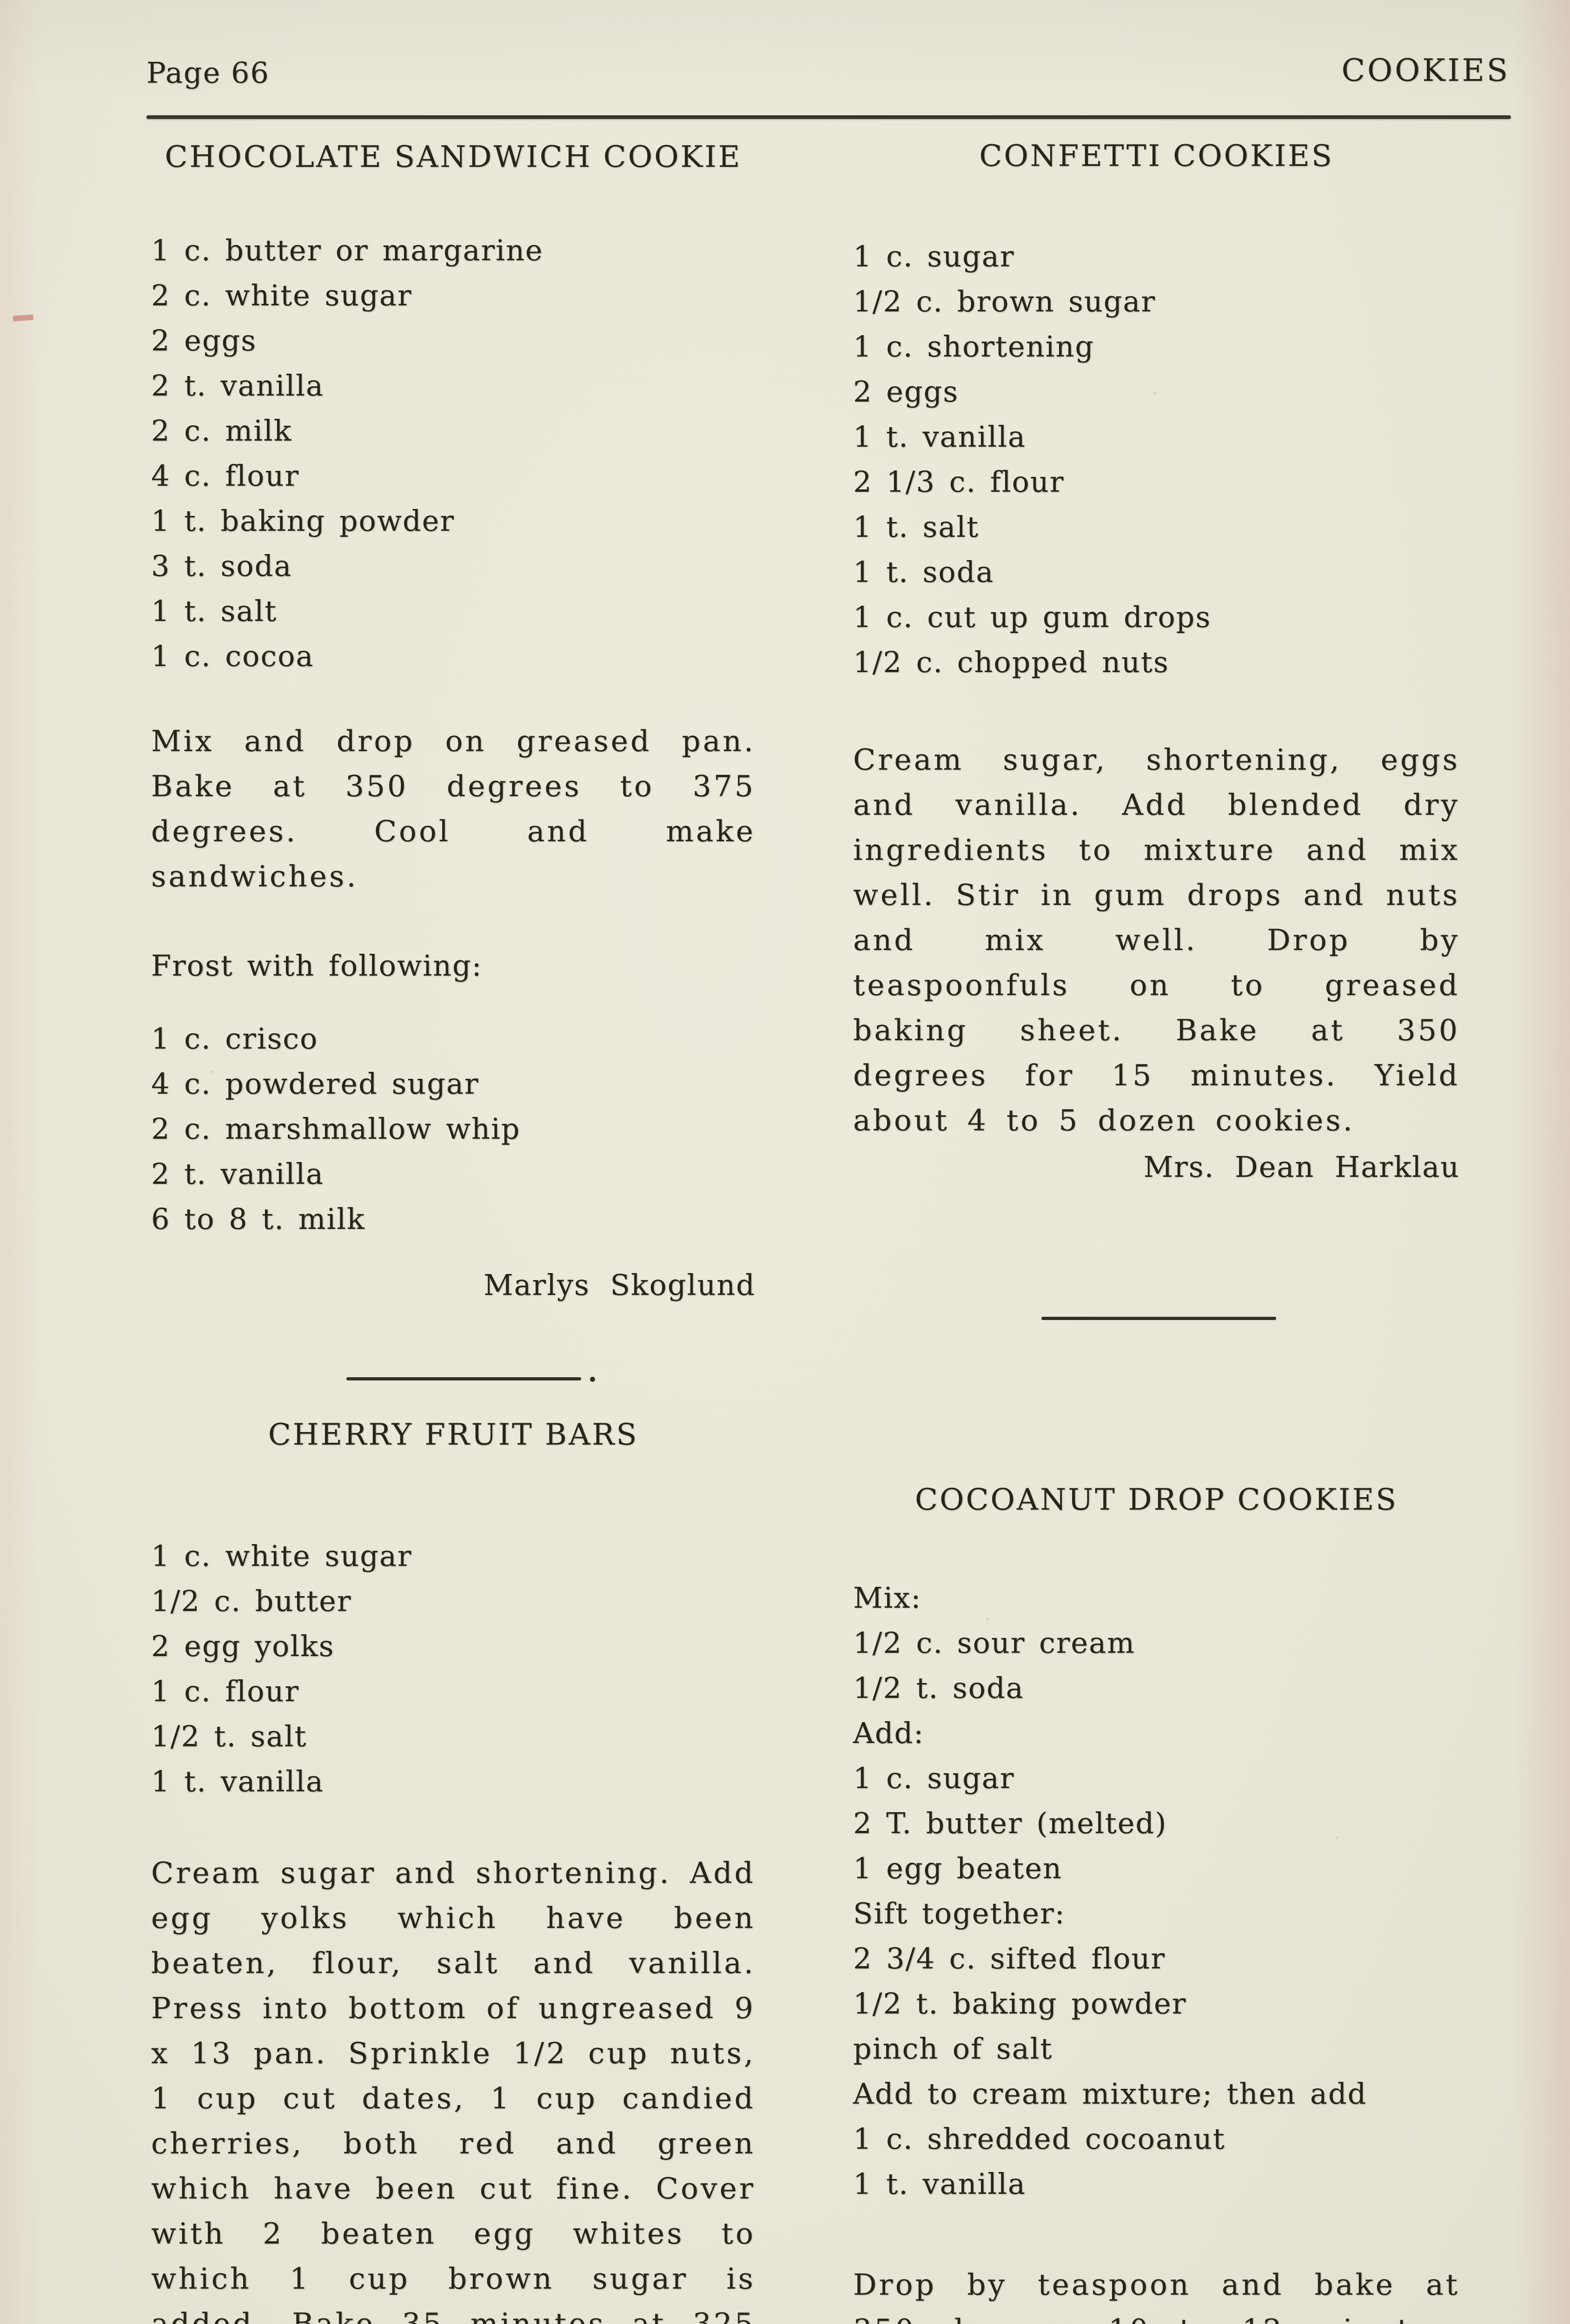 This screenshot has height=2324, width=1570. What do you see at coordinates (828, 117) in the screenshot?
I see `header-rule` at bounding box center [828, 117].